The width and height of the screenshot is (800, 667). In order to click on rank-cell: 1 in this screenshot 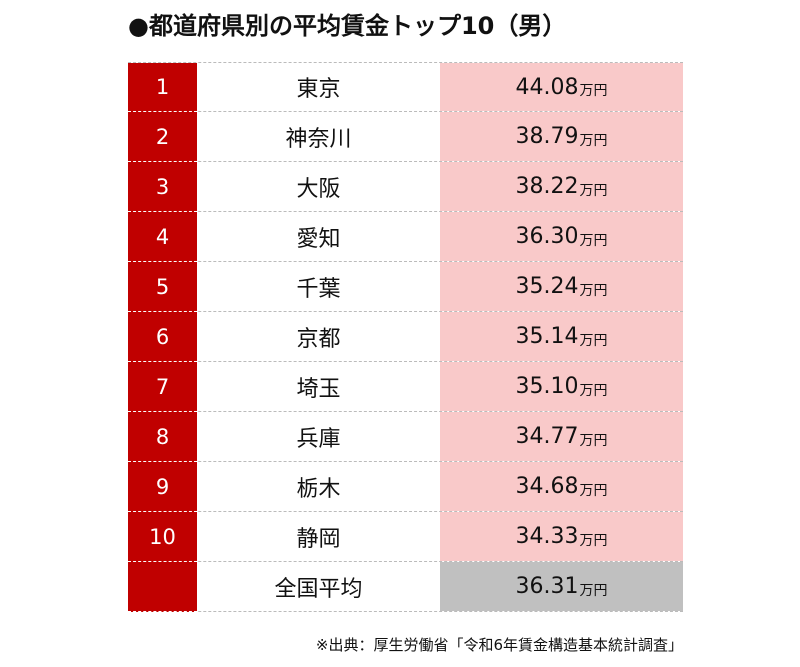, I will do `click(162, 87)`.